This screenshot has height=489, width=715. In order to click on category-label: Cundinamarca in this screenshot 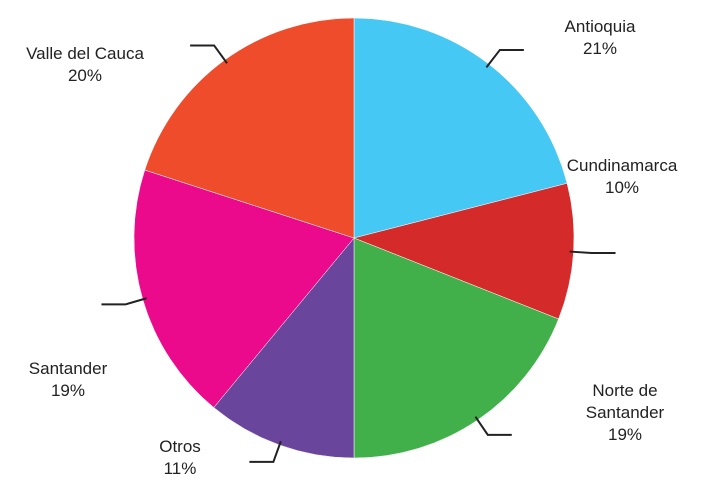, I will do `click(622, 165)`.